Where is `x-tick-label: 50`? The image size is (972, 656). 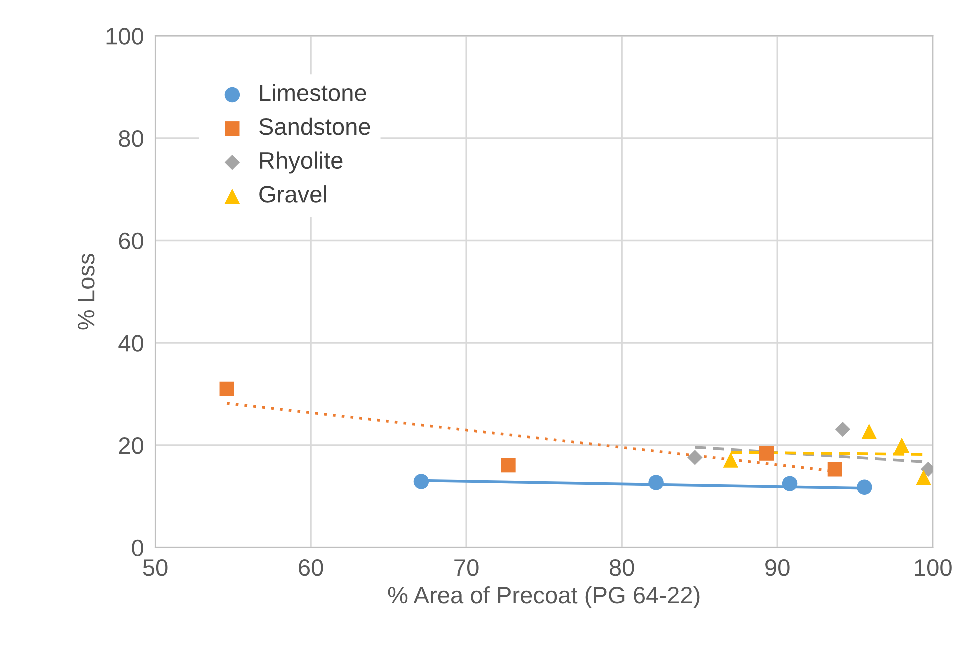
x-tick-label: 50 is located at coordinates (155, 567).